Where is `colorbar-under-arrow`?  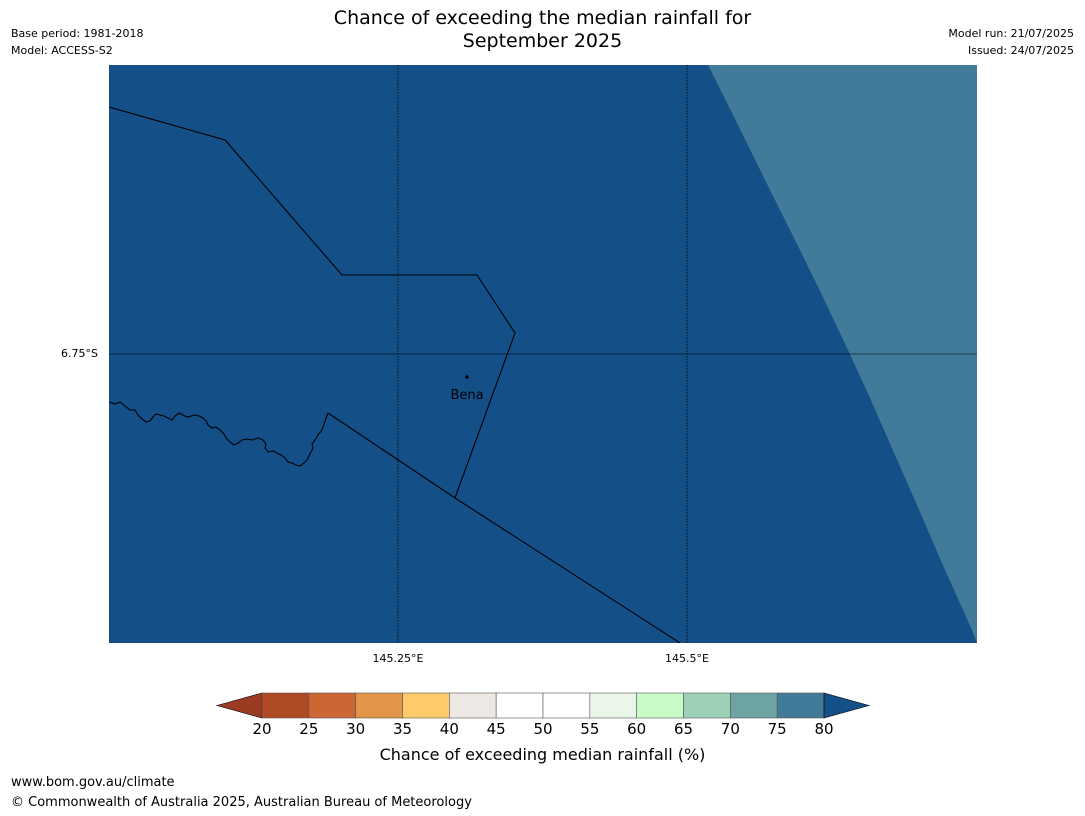 colorbar-under-arrow is located at coordinates (239, 705).